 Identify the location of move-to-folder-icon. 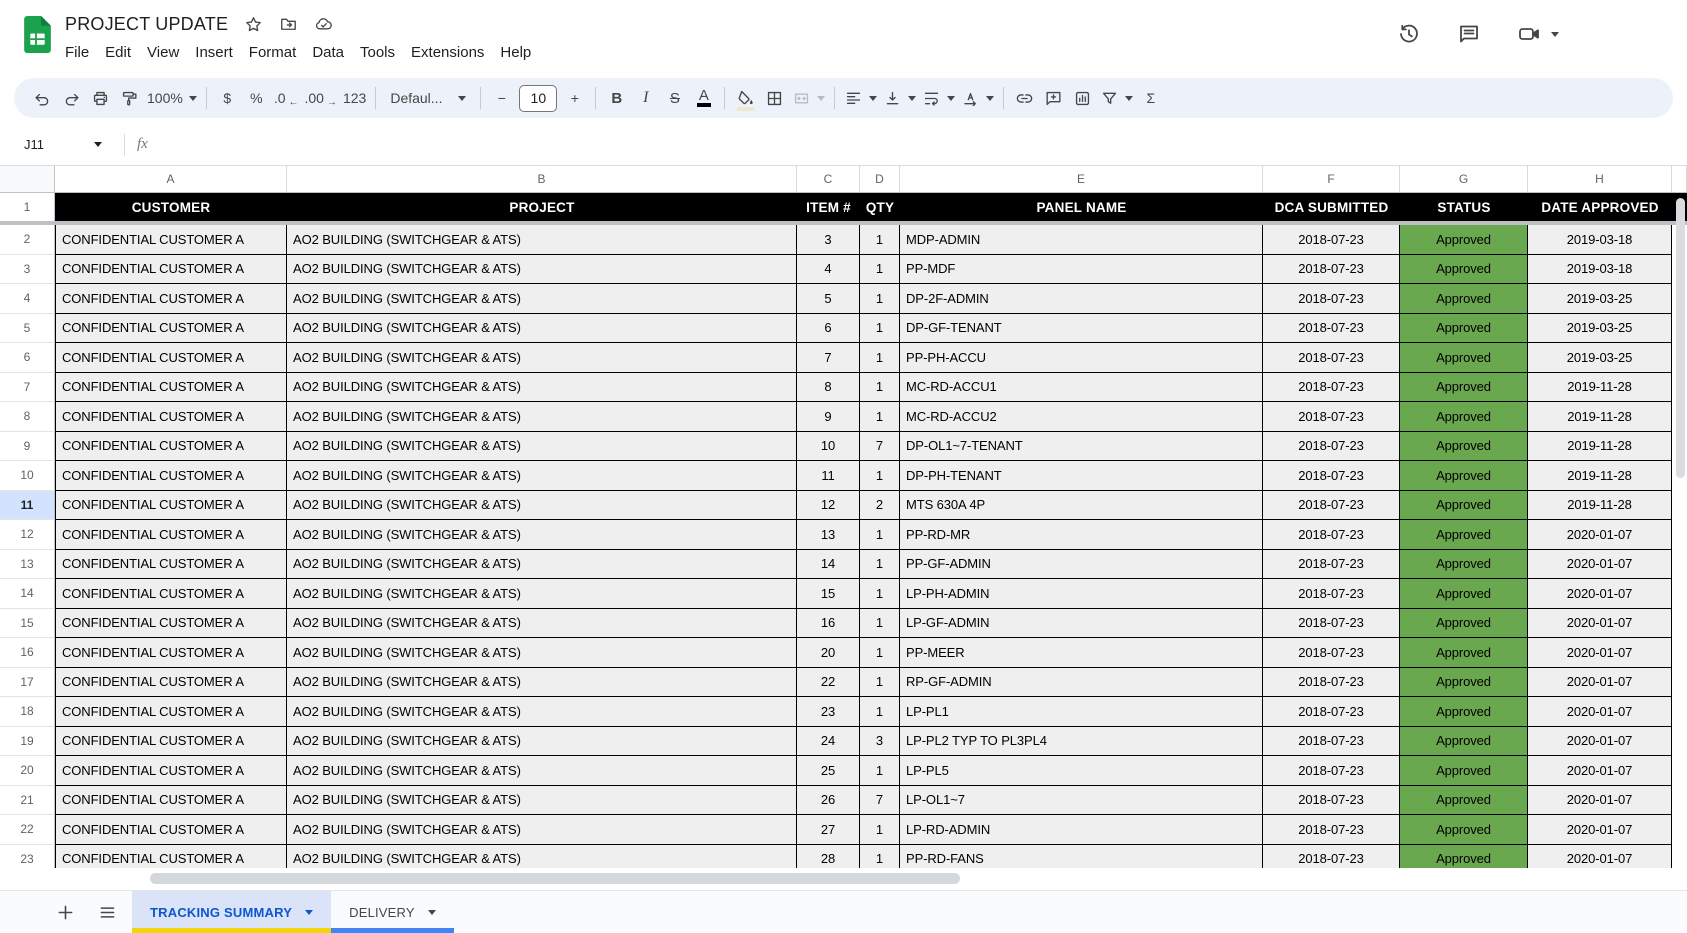
(288, 24).